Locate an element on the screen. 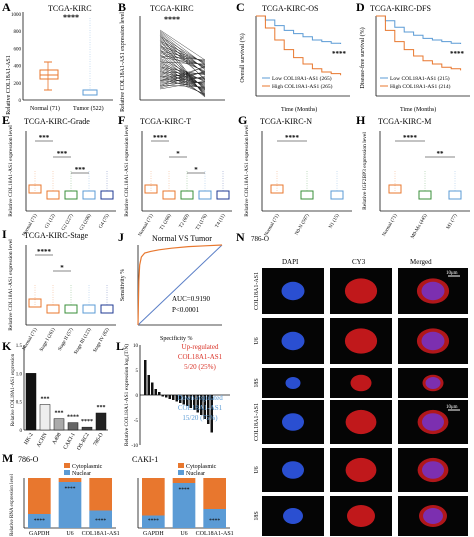 The height and width of the screenshot is (537, 474). y-tick-label: 5 is located at coordinates (137, 371).